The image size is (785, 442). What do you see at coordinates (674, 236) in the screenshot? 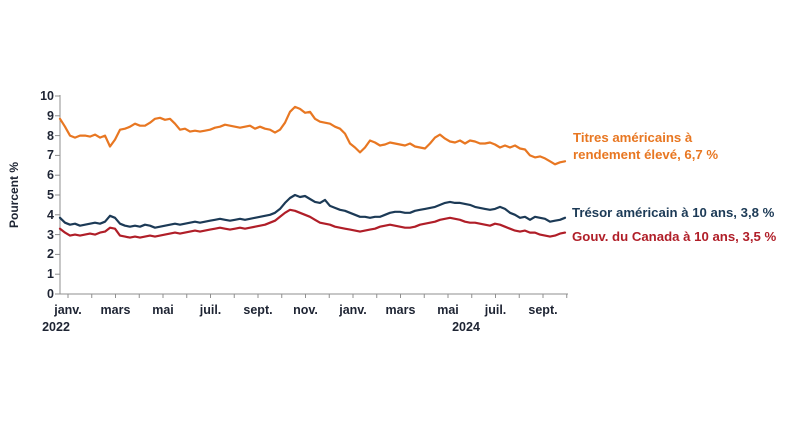
I see `legend-canada: Gouv. du Canada à 10 ans, 3,5 %` at bounding box center [674, 236].